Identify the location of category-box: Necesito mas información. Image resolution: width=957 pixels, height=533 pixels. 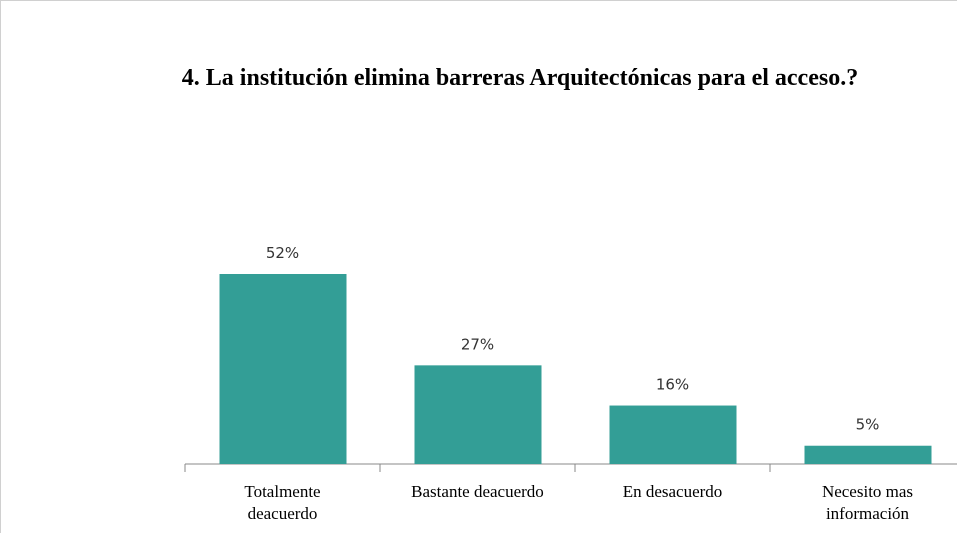
(867, 502).